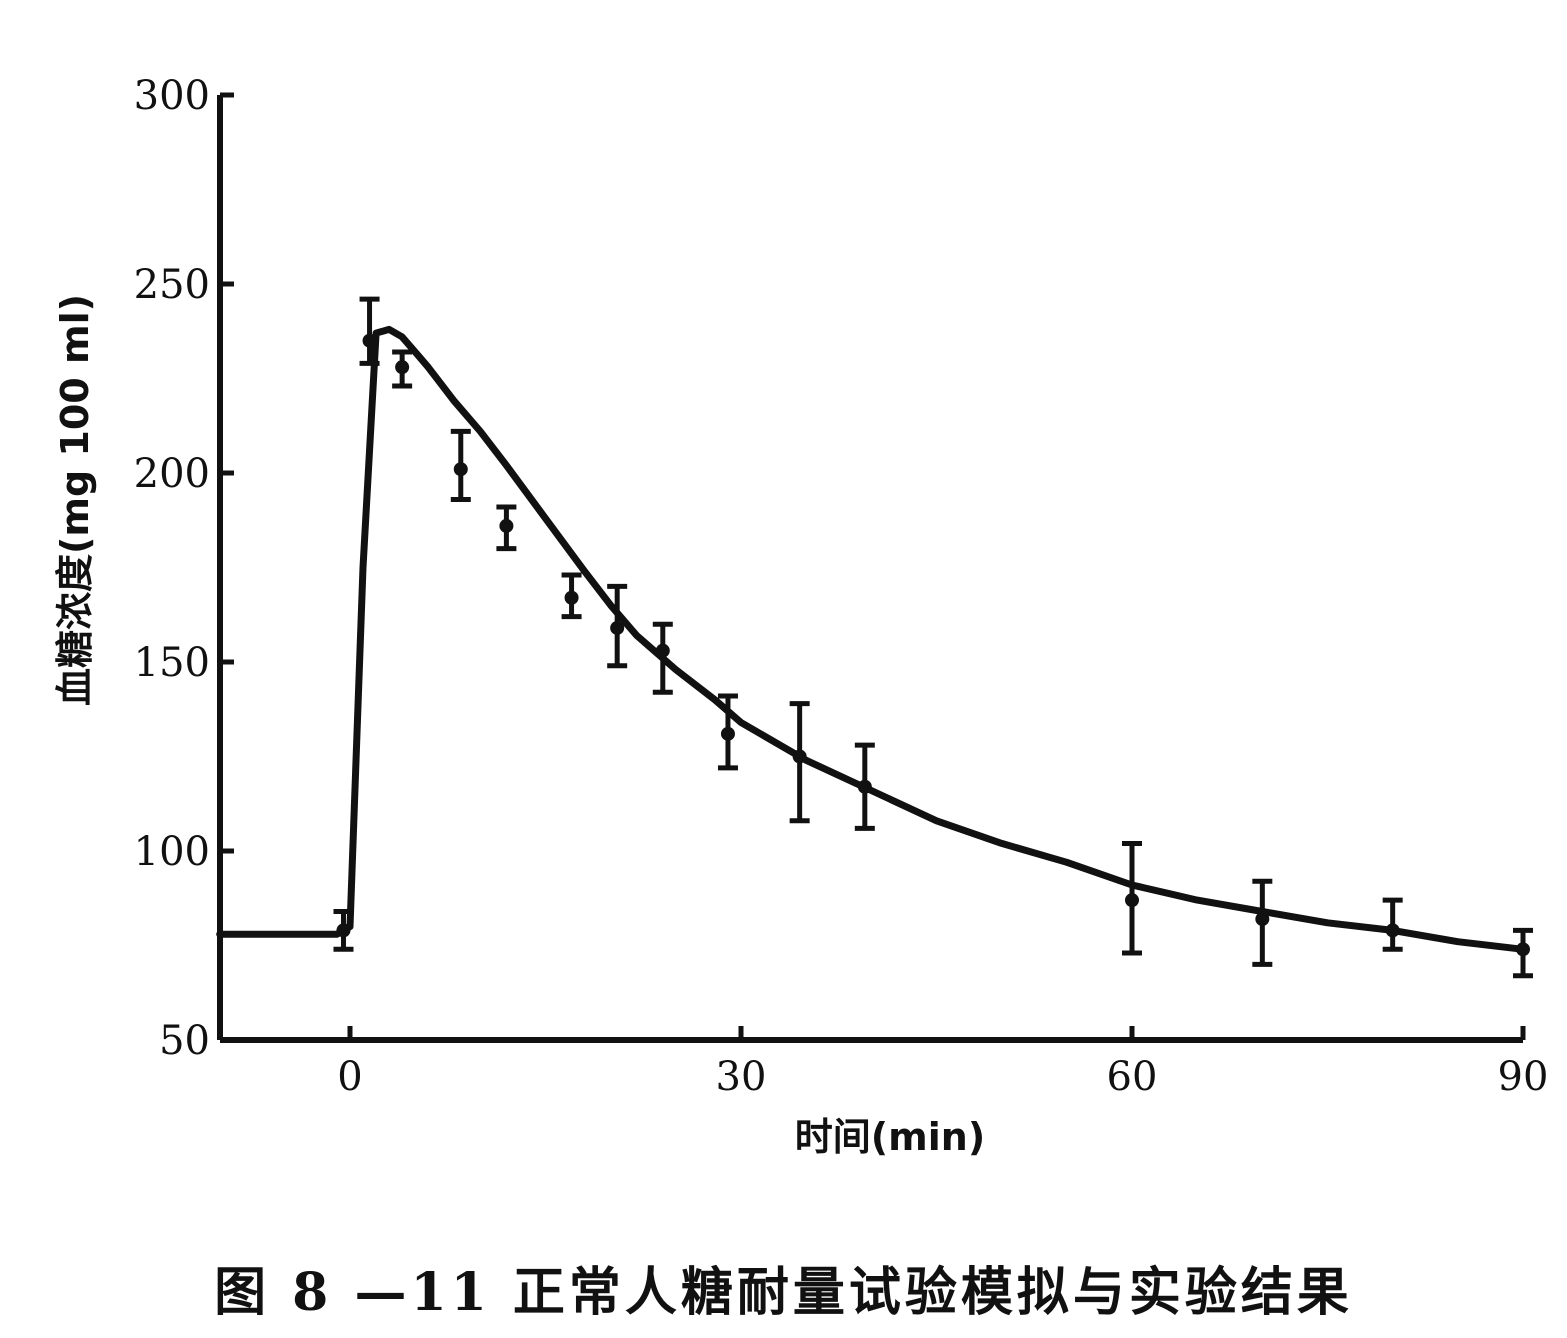  What do you see at coordinates (349, 1077) in the screenshot?
I see `x-tick-label: 0` at bounding box center [349, 1077].